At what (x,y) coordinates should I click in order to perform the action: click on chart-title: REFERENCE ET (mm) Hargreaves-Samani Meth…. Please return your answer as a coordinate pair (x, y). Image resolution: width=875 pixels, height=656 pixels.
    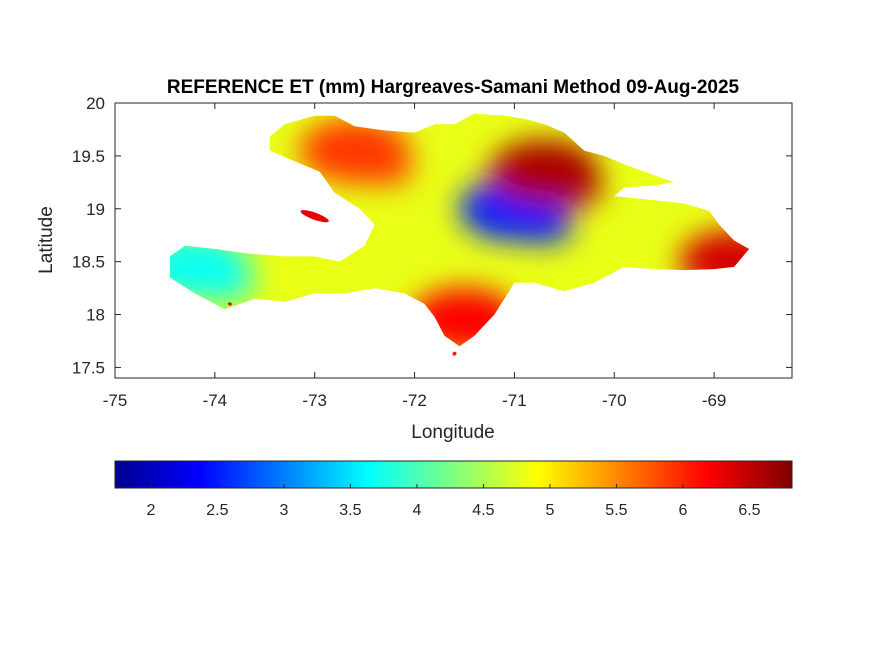
    Looking at the image, I should click on (453, 87).